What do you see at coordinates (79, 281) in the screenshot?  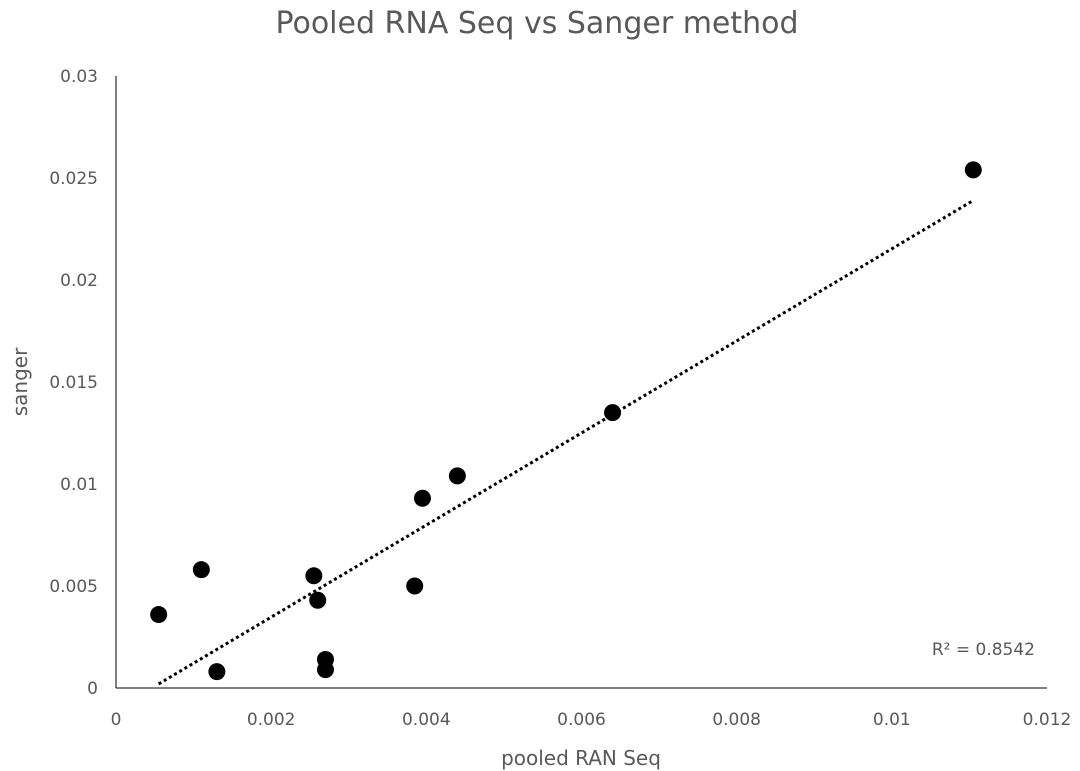 I see `y-tick-label: 0.02` at bounding box center [79, 281].